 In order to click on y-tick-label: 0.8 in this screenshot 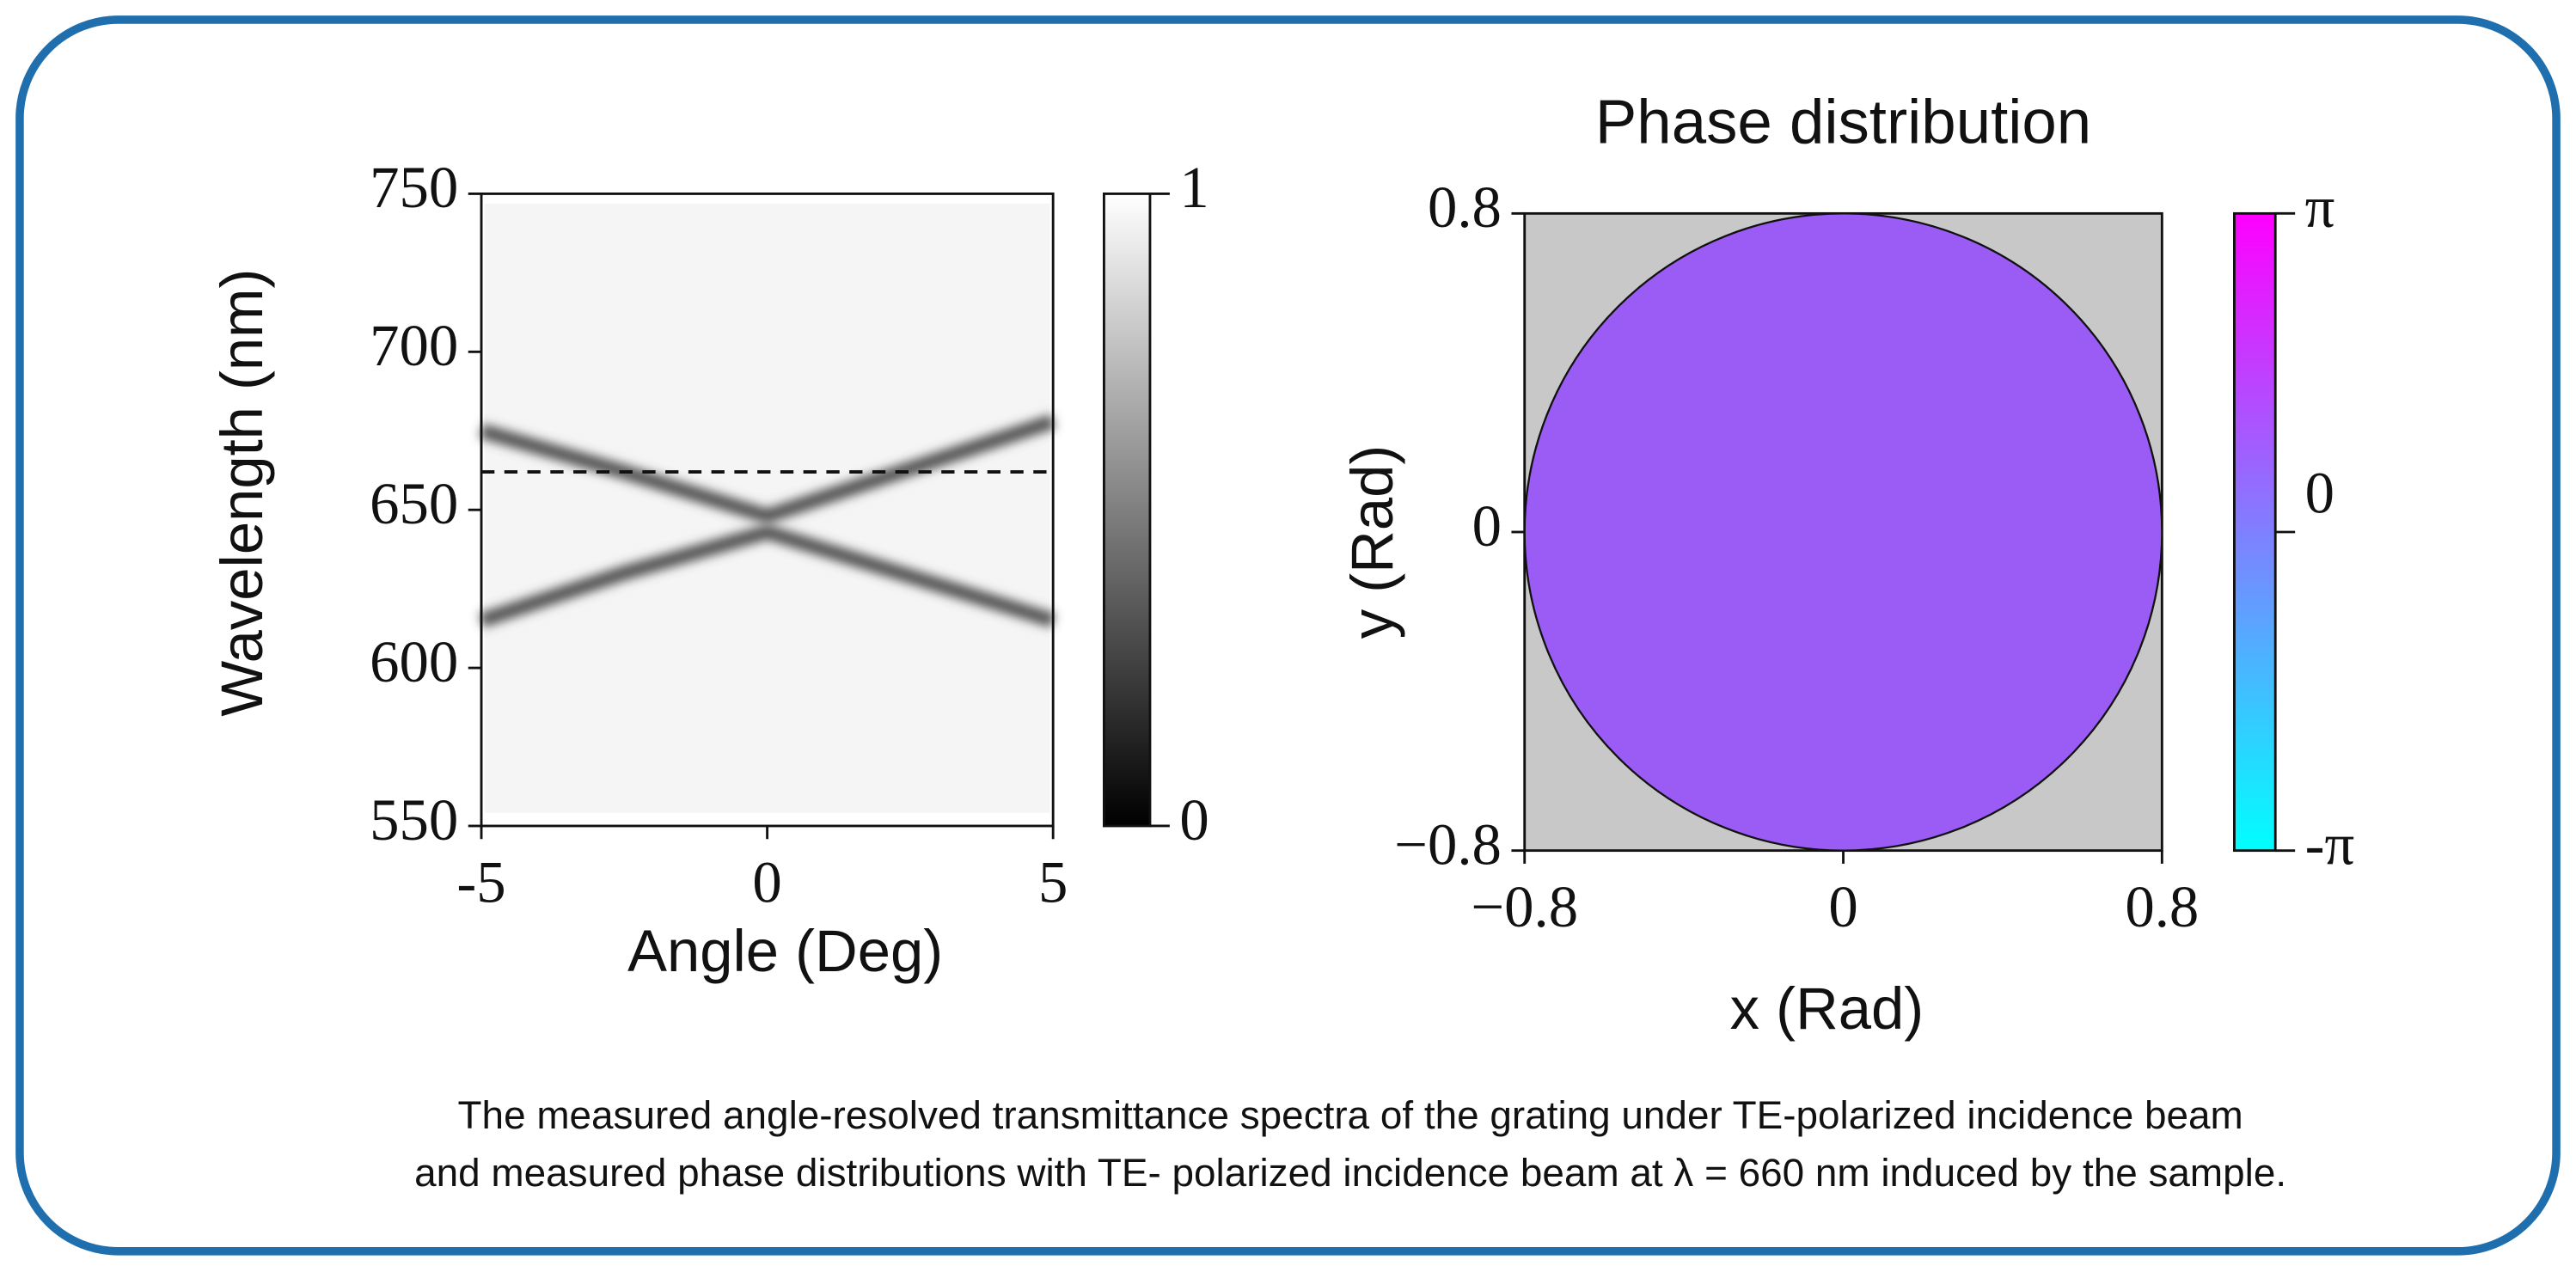, I will do `click(1465, 207)`.